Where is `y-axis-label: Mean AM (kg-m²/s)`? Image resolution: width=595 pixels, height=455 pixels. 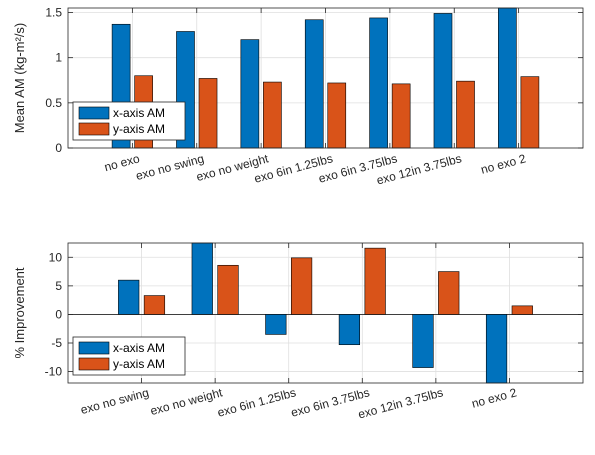
y-axis-label: Mean AM (kg-m²/s) is located at coordinates (19, 78).